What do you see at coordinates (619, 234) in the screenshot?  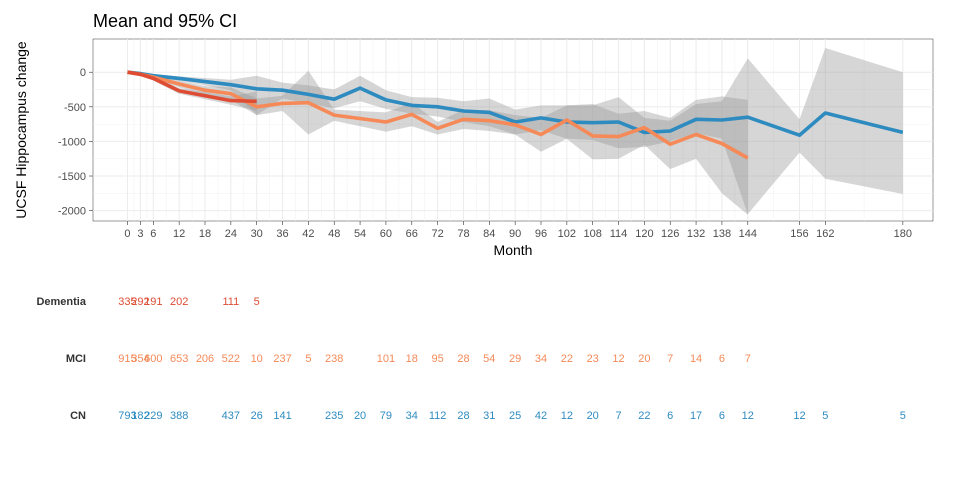 I see `x-tick-label: 114` at bounding box center [619, 234].